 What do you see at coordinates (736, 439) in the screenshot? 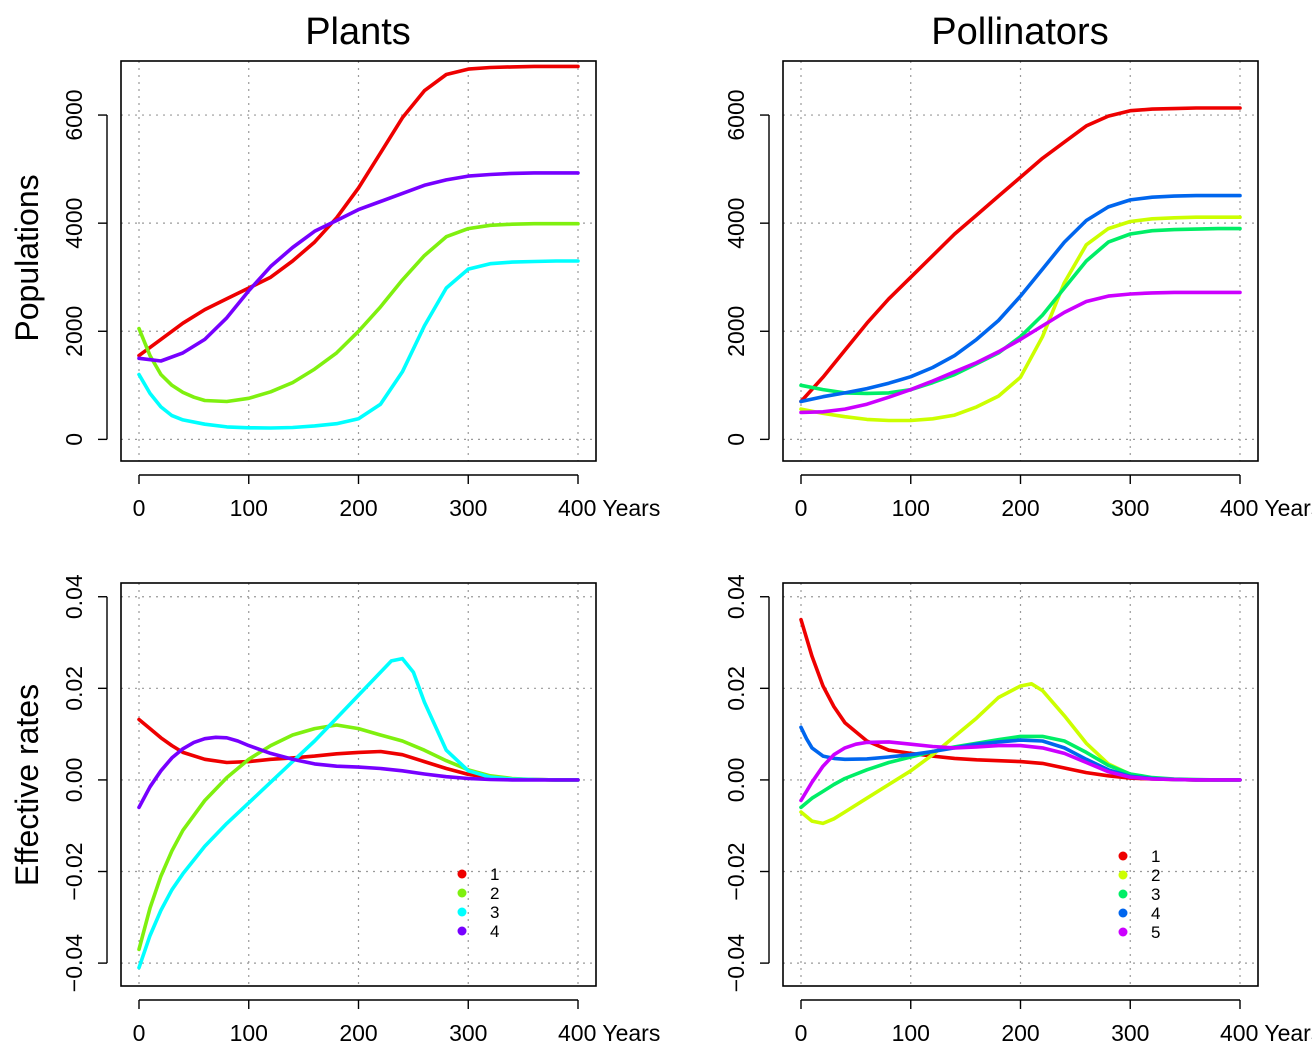
I see `populations-pollinators-y-tick-label-0: 0` at bounding box center [736, 439].